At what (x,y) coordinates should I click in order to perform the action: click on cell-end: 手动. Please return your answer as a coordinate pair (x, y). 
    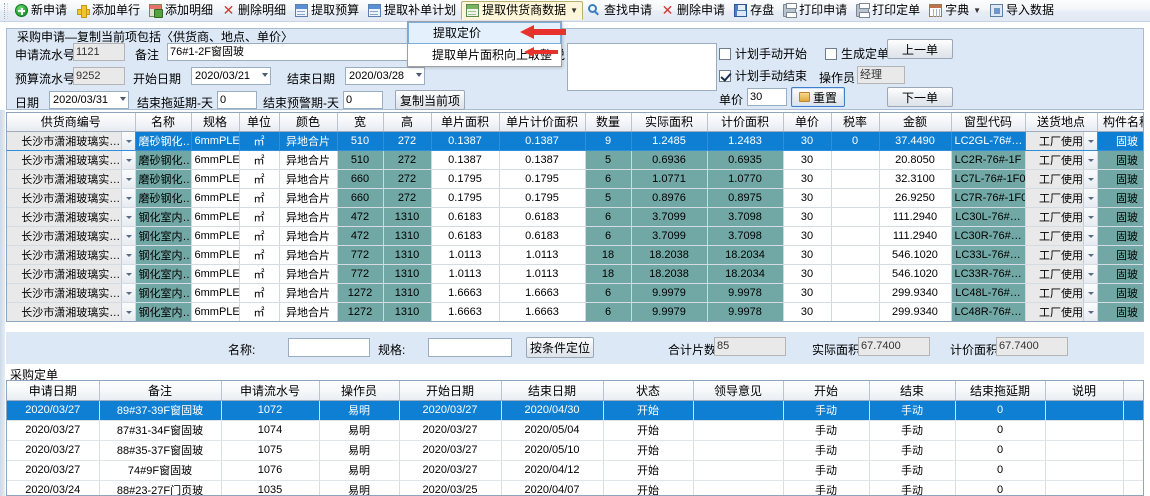
    Looking at the image, I should click on (912, 487).